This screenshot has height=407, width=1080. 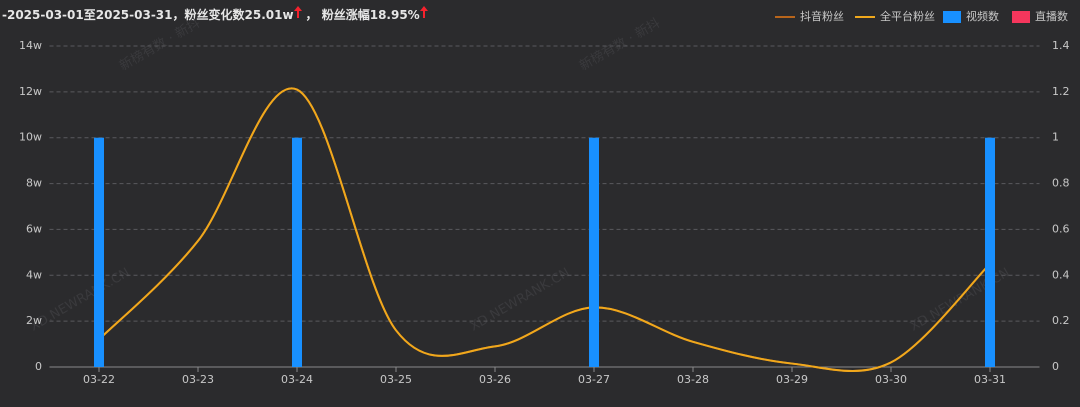 I want to click on legend-label: 全平台粉丝, so click(x=907, y=16).